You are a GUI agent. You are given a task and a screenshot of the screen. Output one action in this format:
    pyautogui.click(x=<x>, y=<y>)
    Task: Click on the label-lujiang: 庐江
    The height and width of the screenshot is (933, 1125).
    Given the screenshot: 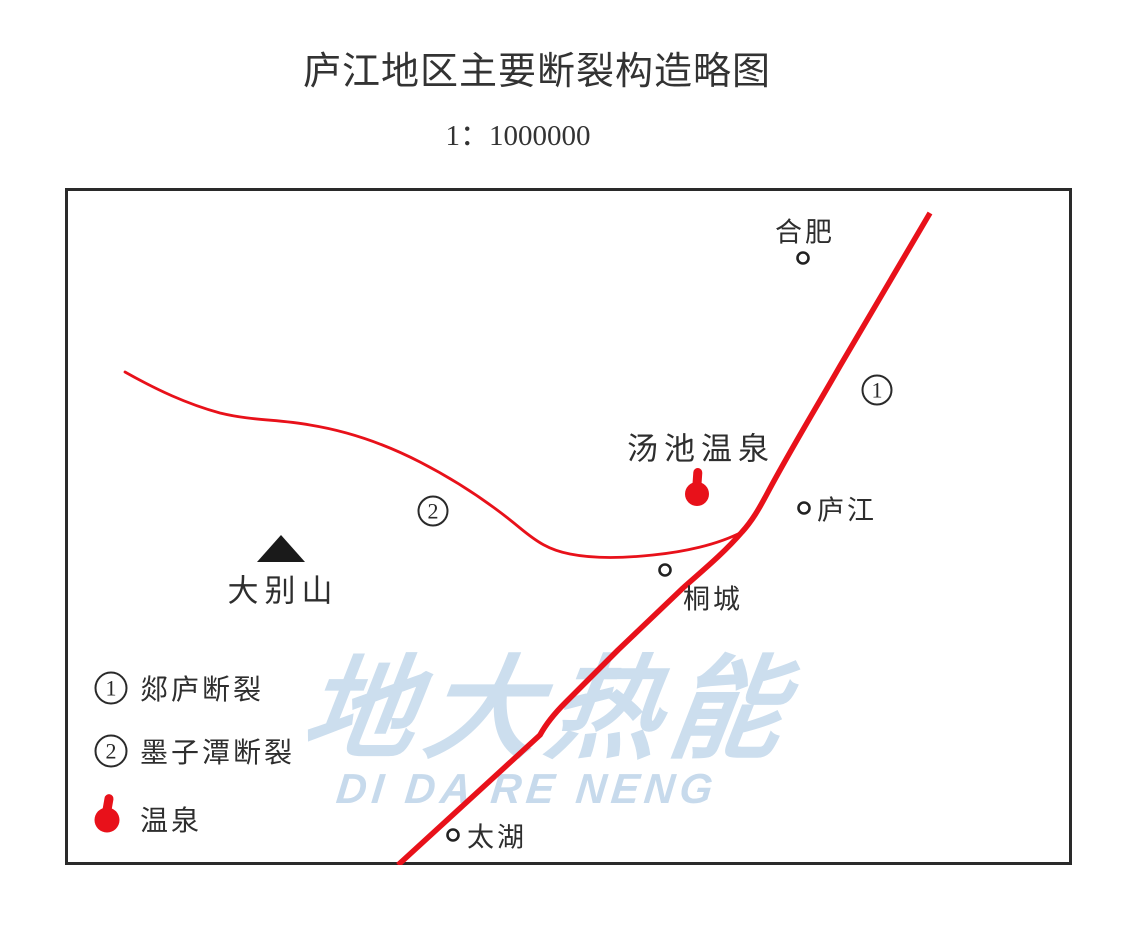 What is the action you would take?
    pyautogui.click(x=847, y=510)
    